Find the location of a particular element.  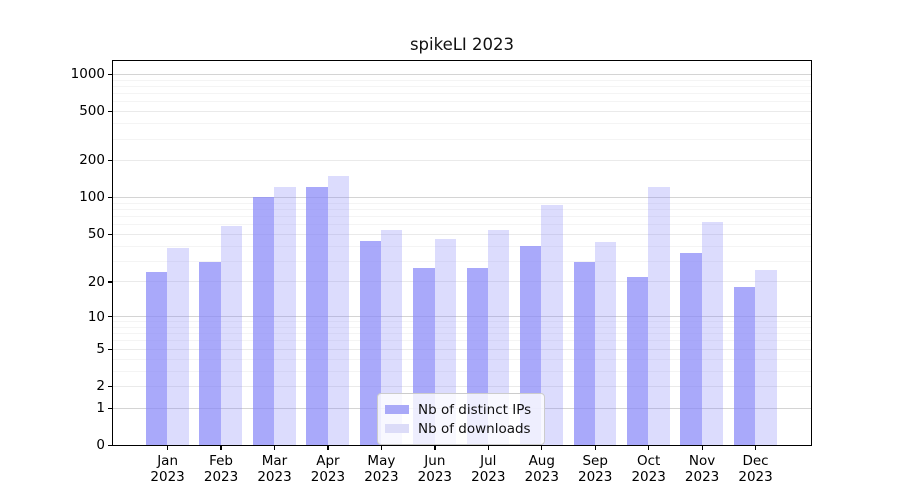

bar-jan-distinct-ips is located at coordinates (156, 358).